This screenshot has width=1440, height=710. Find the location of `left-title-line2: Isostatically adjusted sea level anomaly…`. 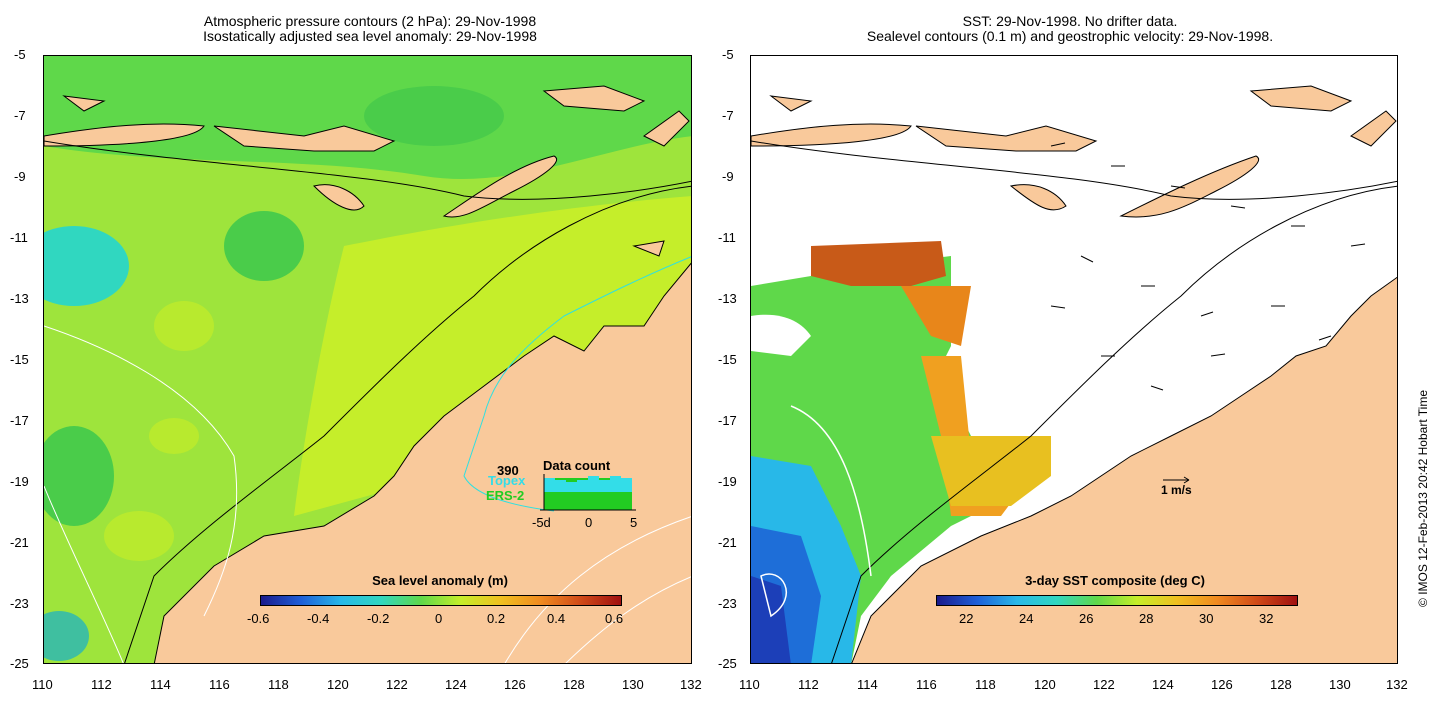

left-title-line2: Isostatically adjusted sea level anomaly… is located at coordinates (370, 36).